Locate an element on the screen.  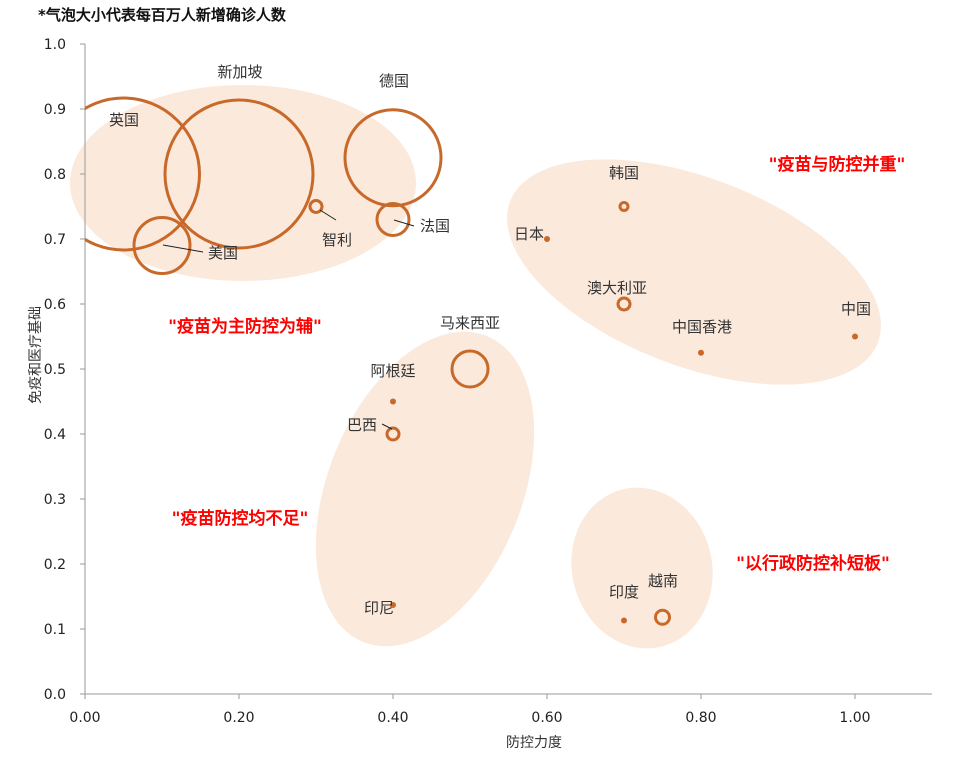
x-tick-label: 0.20 is located at coordinates (238, 718).